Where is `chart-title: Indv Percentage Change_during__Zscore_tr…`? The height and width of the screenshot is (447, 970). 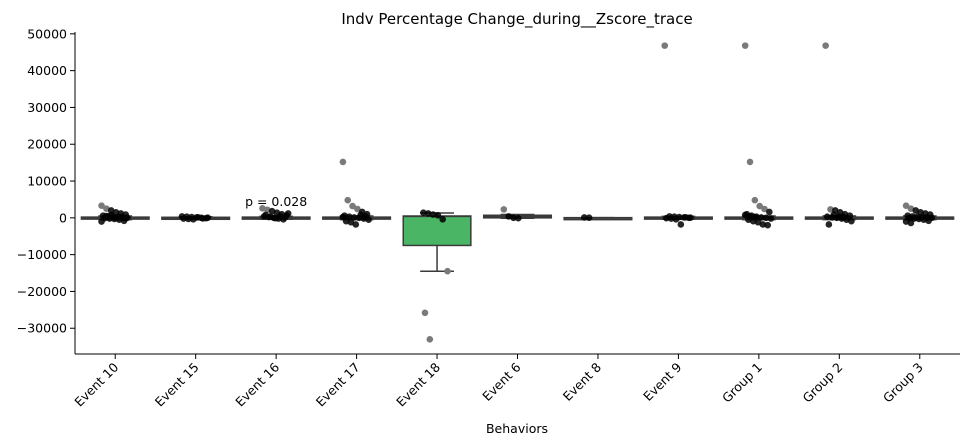 chart-title: Indv Percentage Change_during__Zscore_tr… is located at coordinates (516, 19).